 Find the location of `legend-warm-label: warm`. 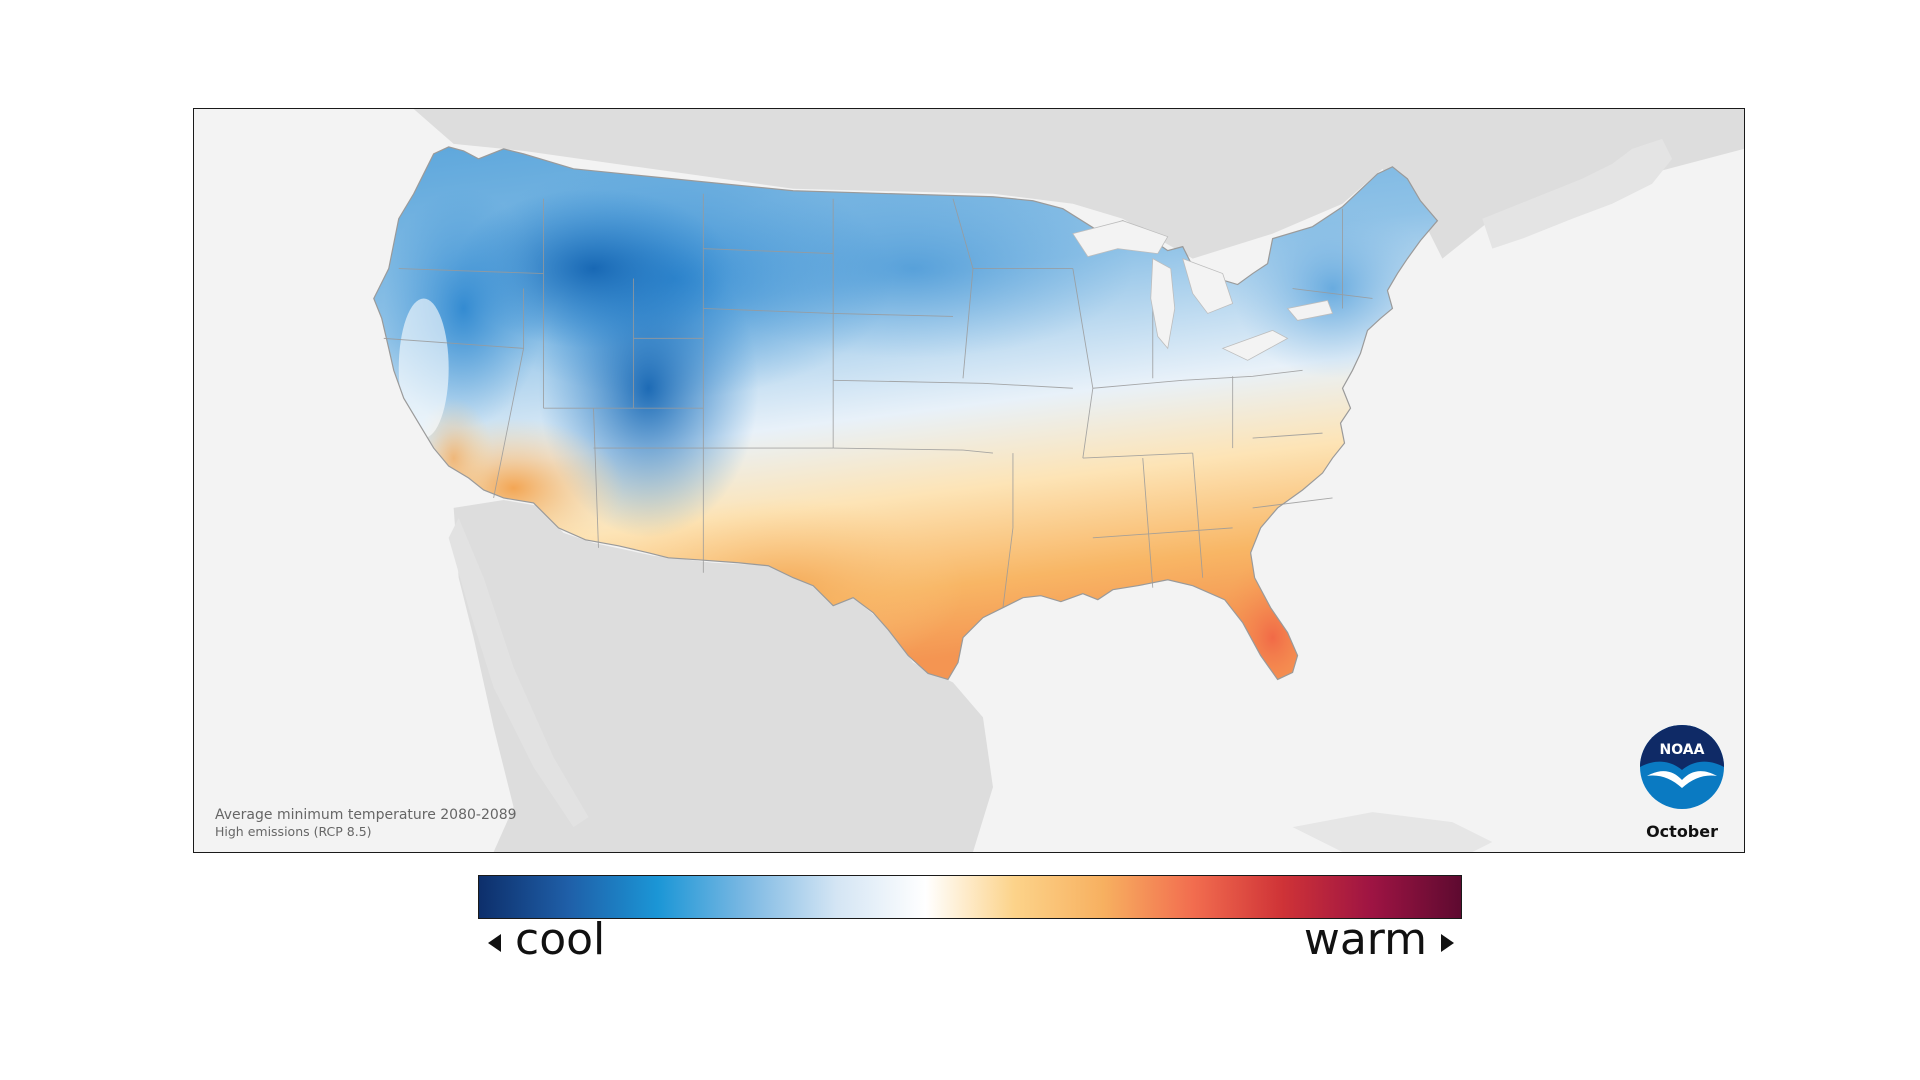

legend-warm-label: warm is located at coordinates (1365, 939).